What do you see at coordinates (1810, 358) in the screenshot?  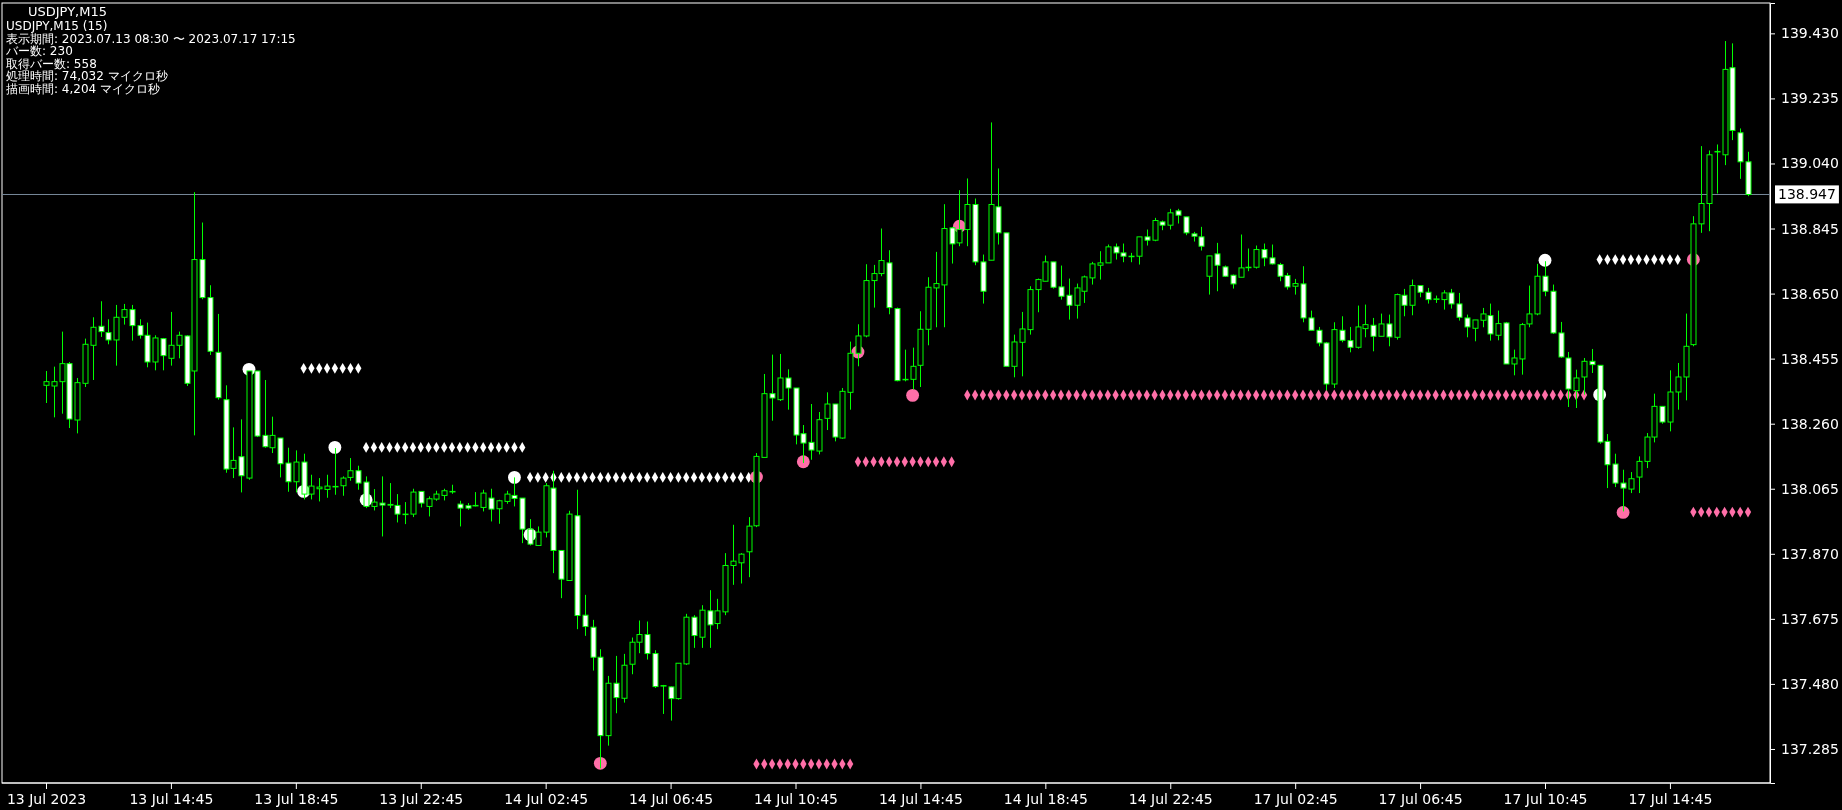 I see `y-tick-label: 138.455` at bounding box center [1810, 358].